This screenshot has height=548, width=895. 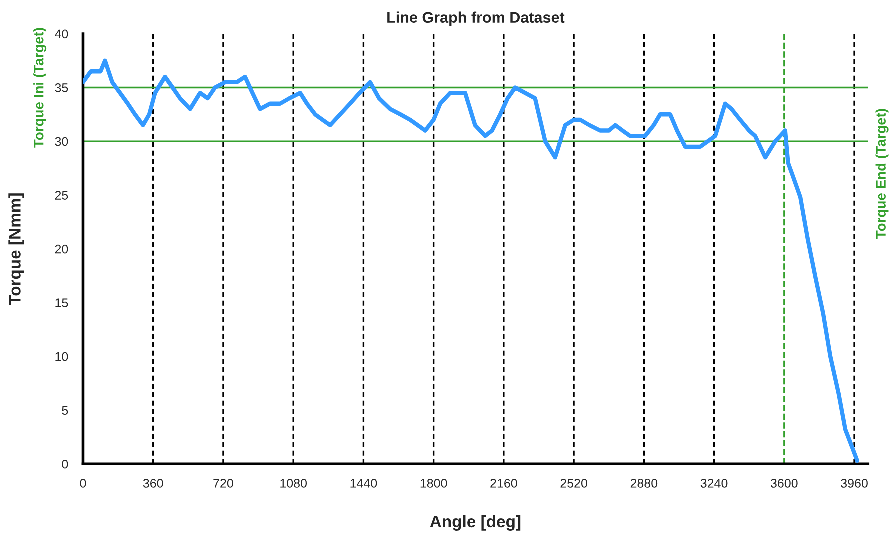 I want to click on x-tick-label: 360, so click(x=153, y=483).